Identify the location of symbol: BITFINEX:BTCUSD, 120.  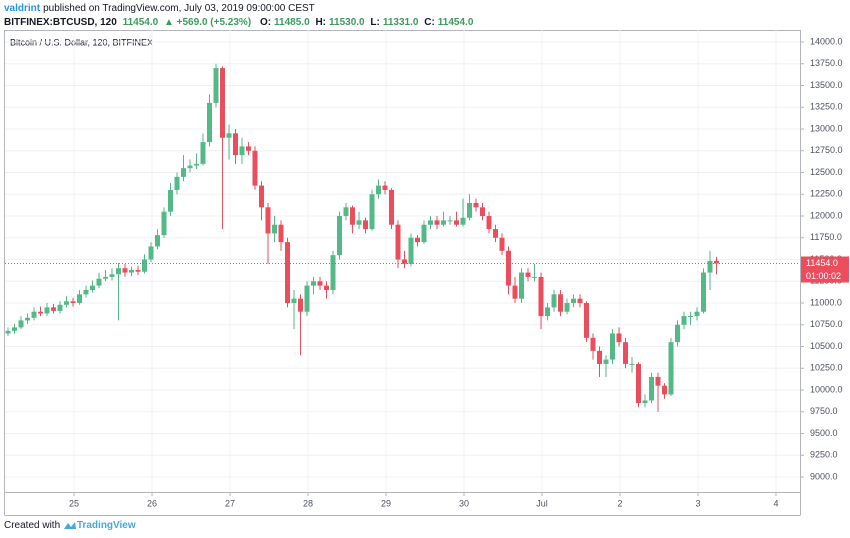
(60, 22).